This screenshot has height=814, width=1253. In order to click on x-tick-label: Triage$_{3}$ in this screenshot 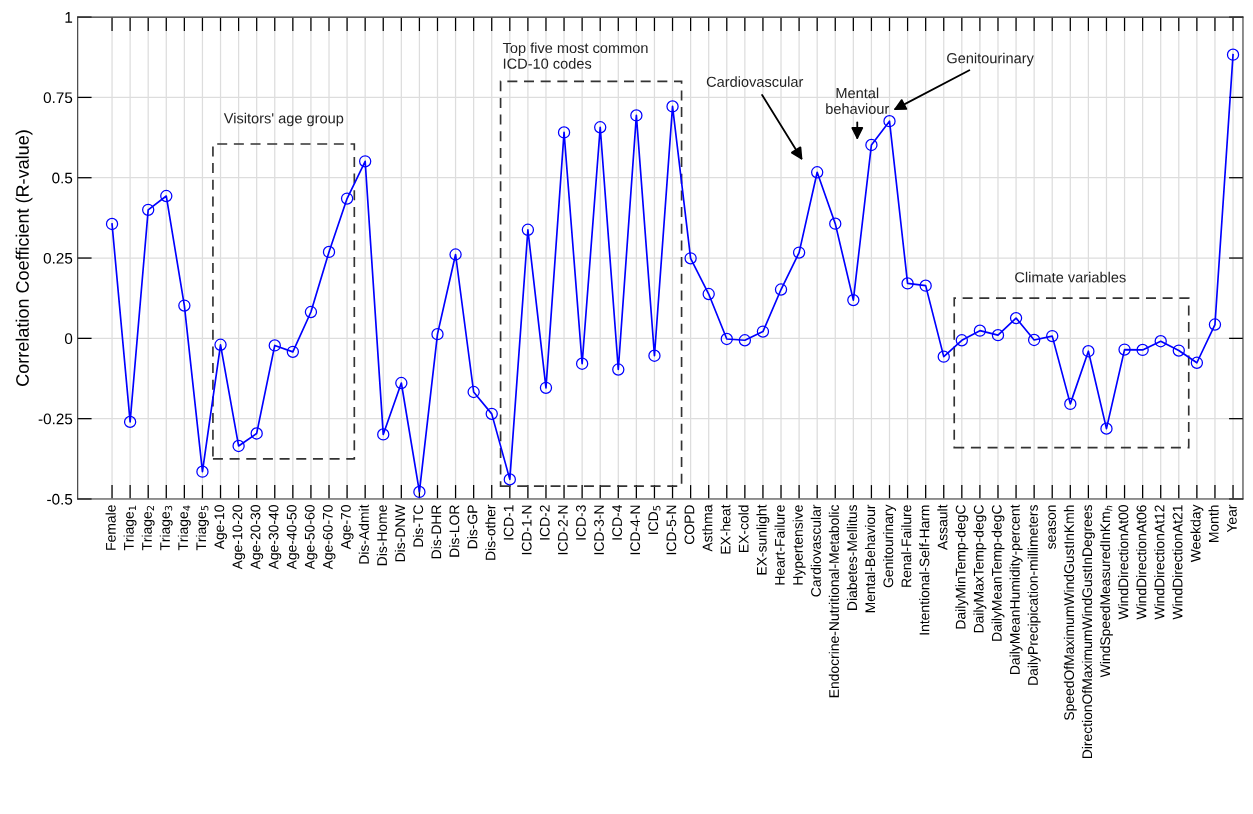, I will do `click(166, 528)`.